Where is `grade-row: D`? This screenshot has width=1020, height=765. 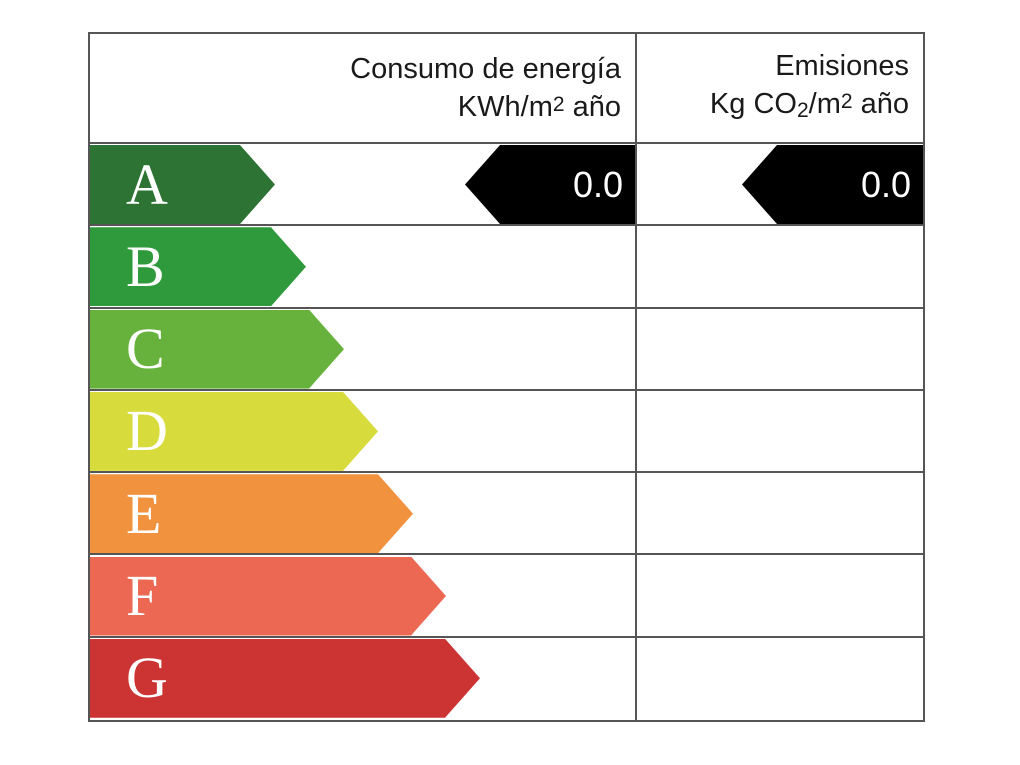
grade-row: D is located at coordinates (506, 432).